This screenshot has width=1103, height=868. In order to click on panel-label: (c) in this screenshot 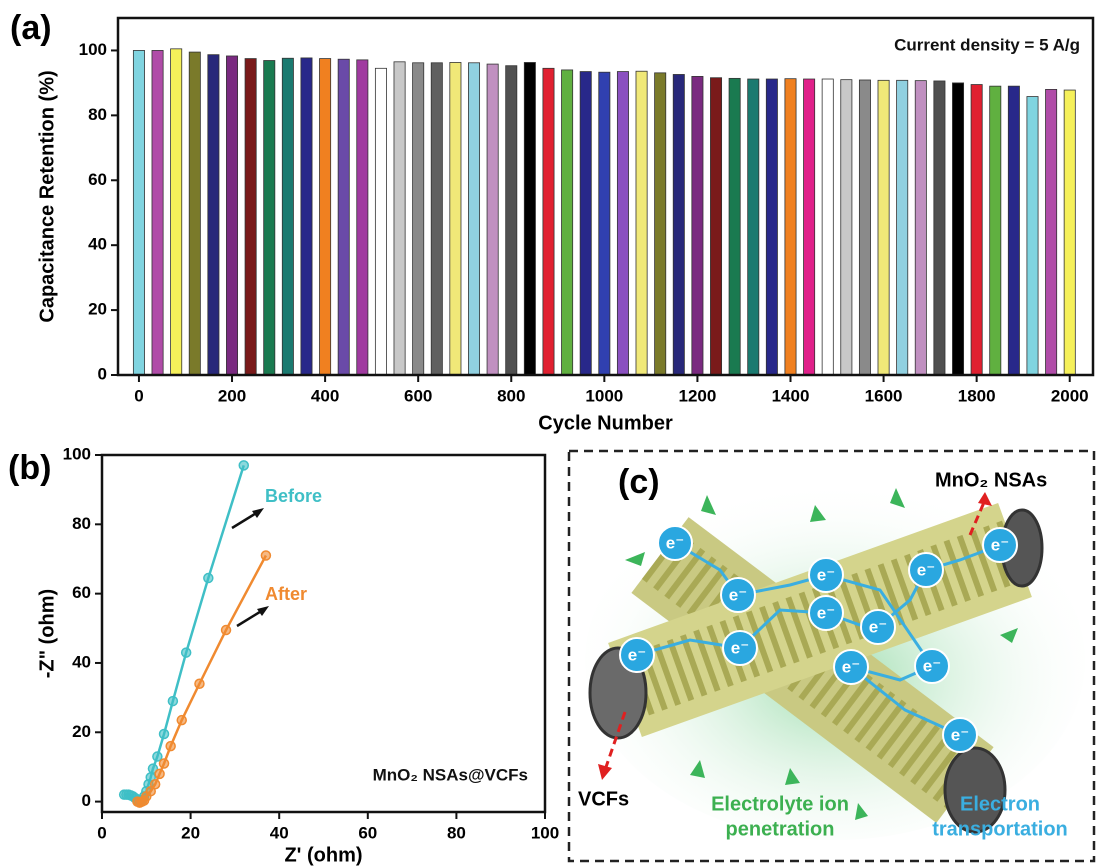, I will do `click(639, 482)`.